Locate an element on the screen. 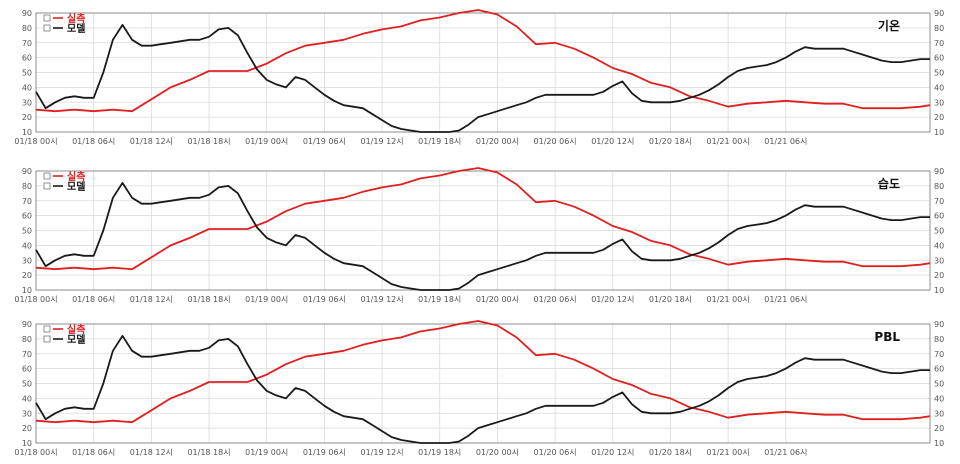 The image size is (960, 464). chart-title: 습도 is located at coordinates (889, 184).